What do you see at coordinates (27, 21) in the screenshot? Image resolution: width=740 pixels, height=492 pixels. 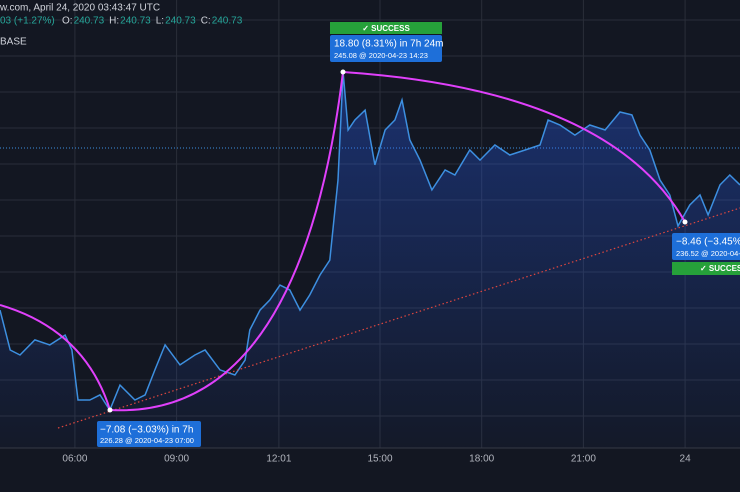 I see `header-change: 03 (+1.27%)` at bounding box center [27, 21].